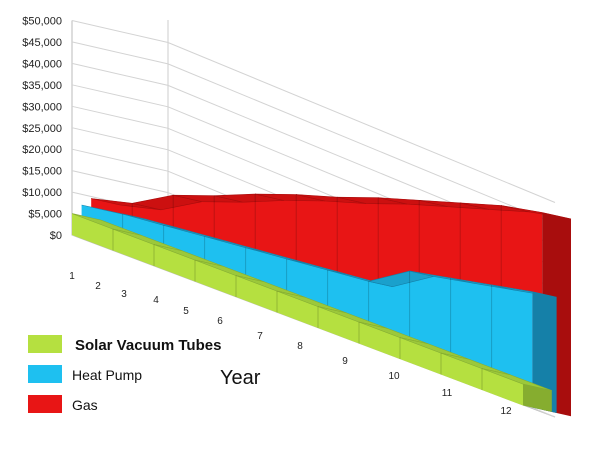 The width and height of the screenshot is (592, 476). I want to click on x-tick-label: 12, so click(506, 411).